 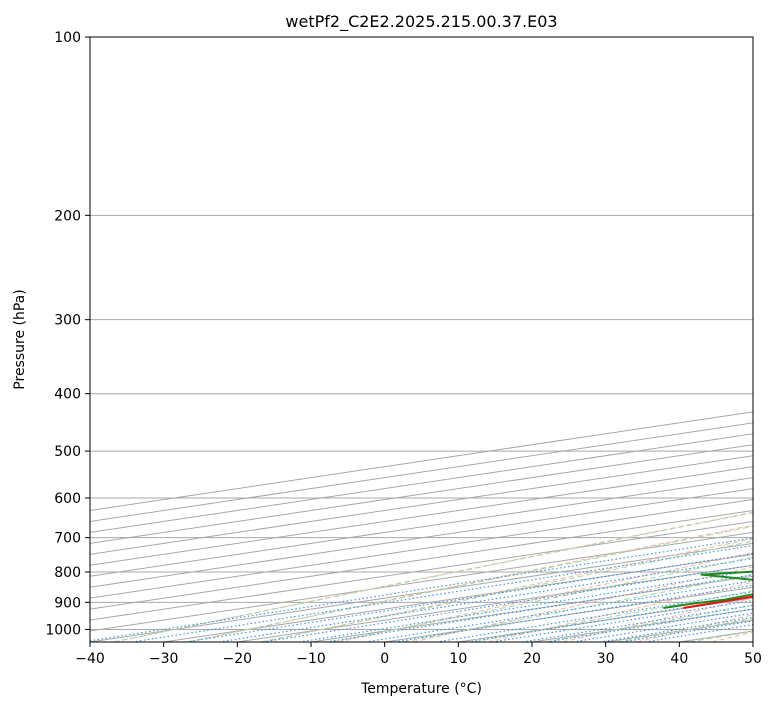 I want to click on y-tick-label: 300, so click(x=67, y=321).